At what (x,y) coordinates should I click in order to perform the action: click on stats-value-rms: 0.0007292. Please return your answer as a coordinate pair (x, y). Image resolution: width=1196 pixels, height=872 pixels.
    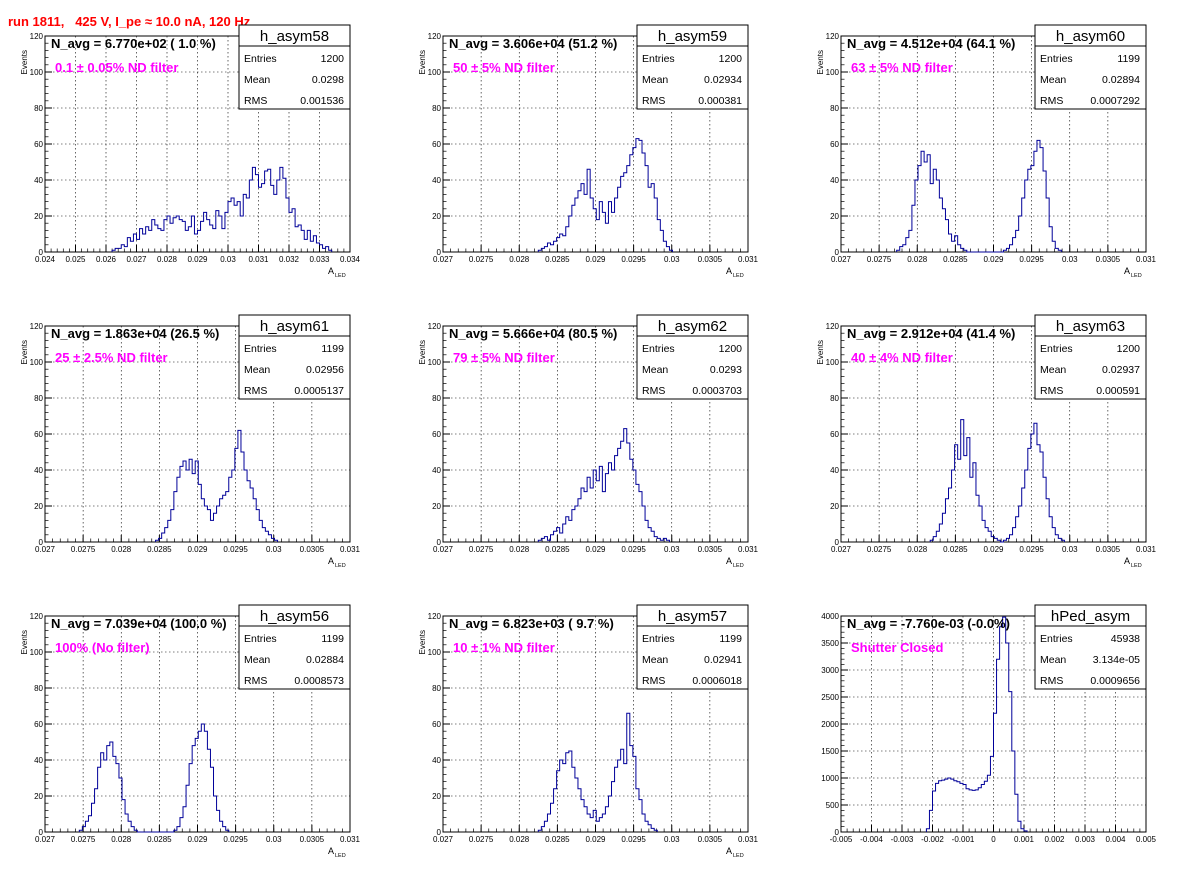
    Looking at the image, I should click on (1115, 101).